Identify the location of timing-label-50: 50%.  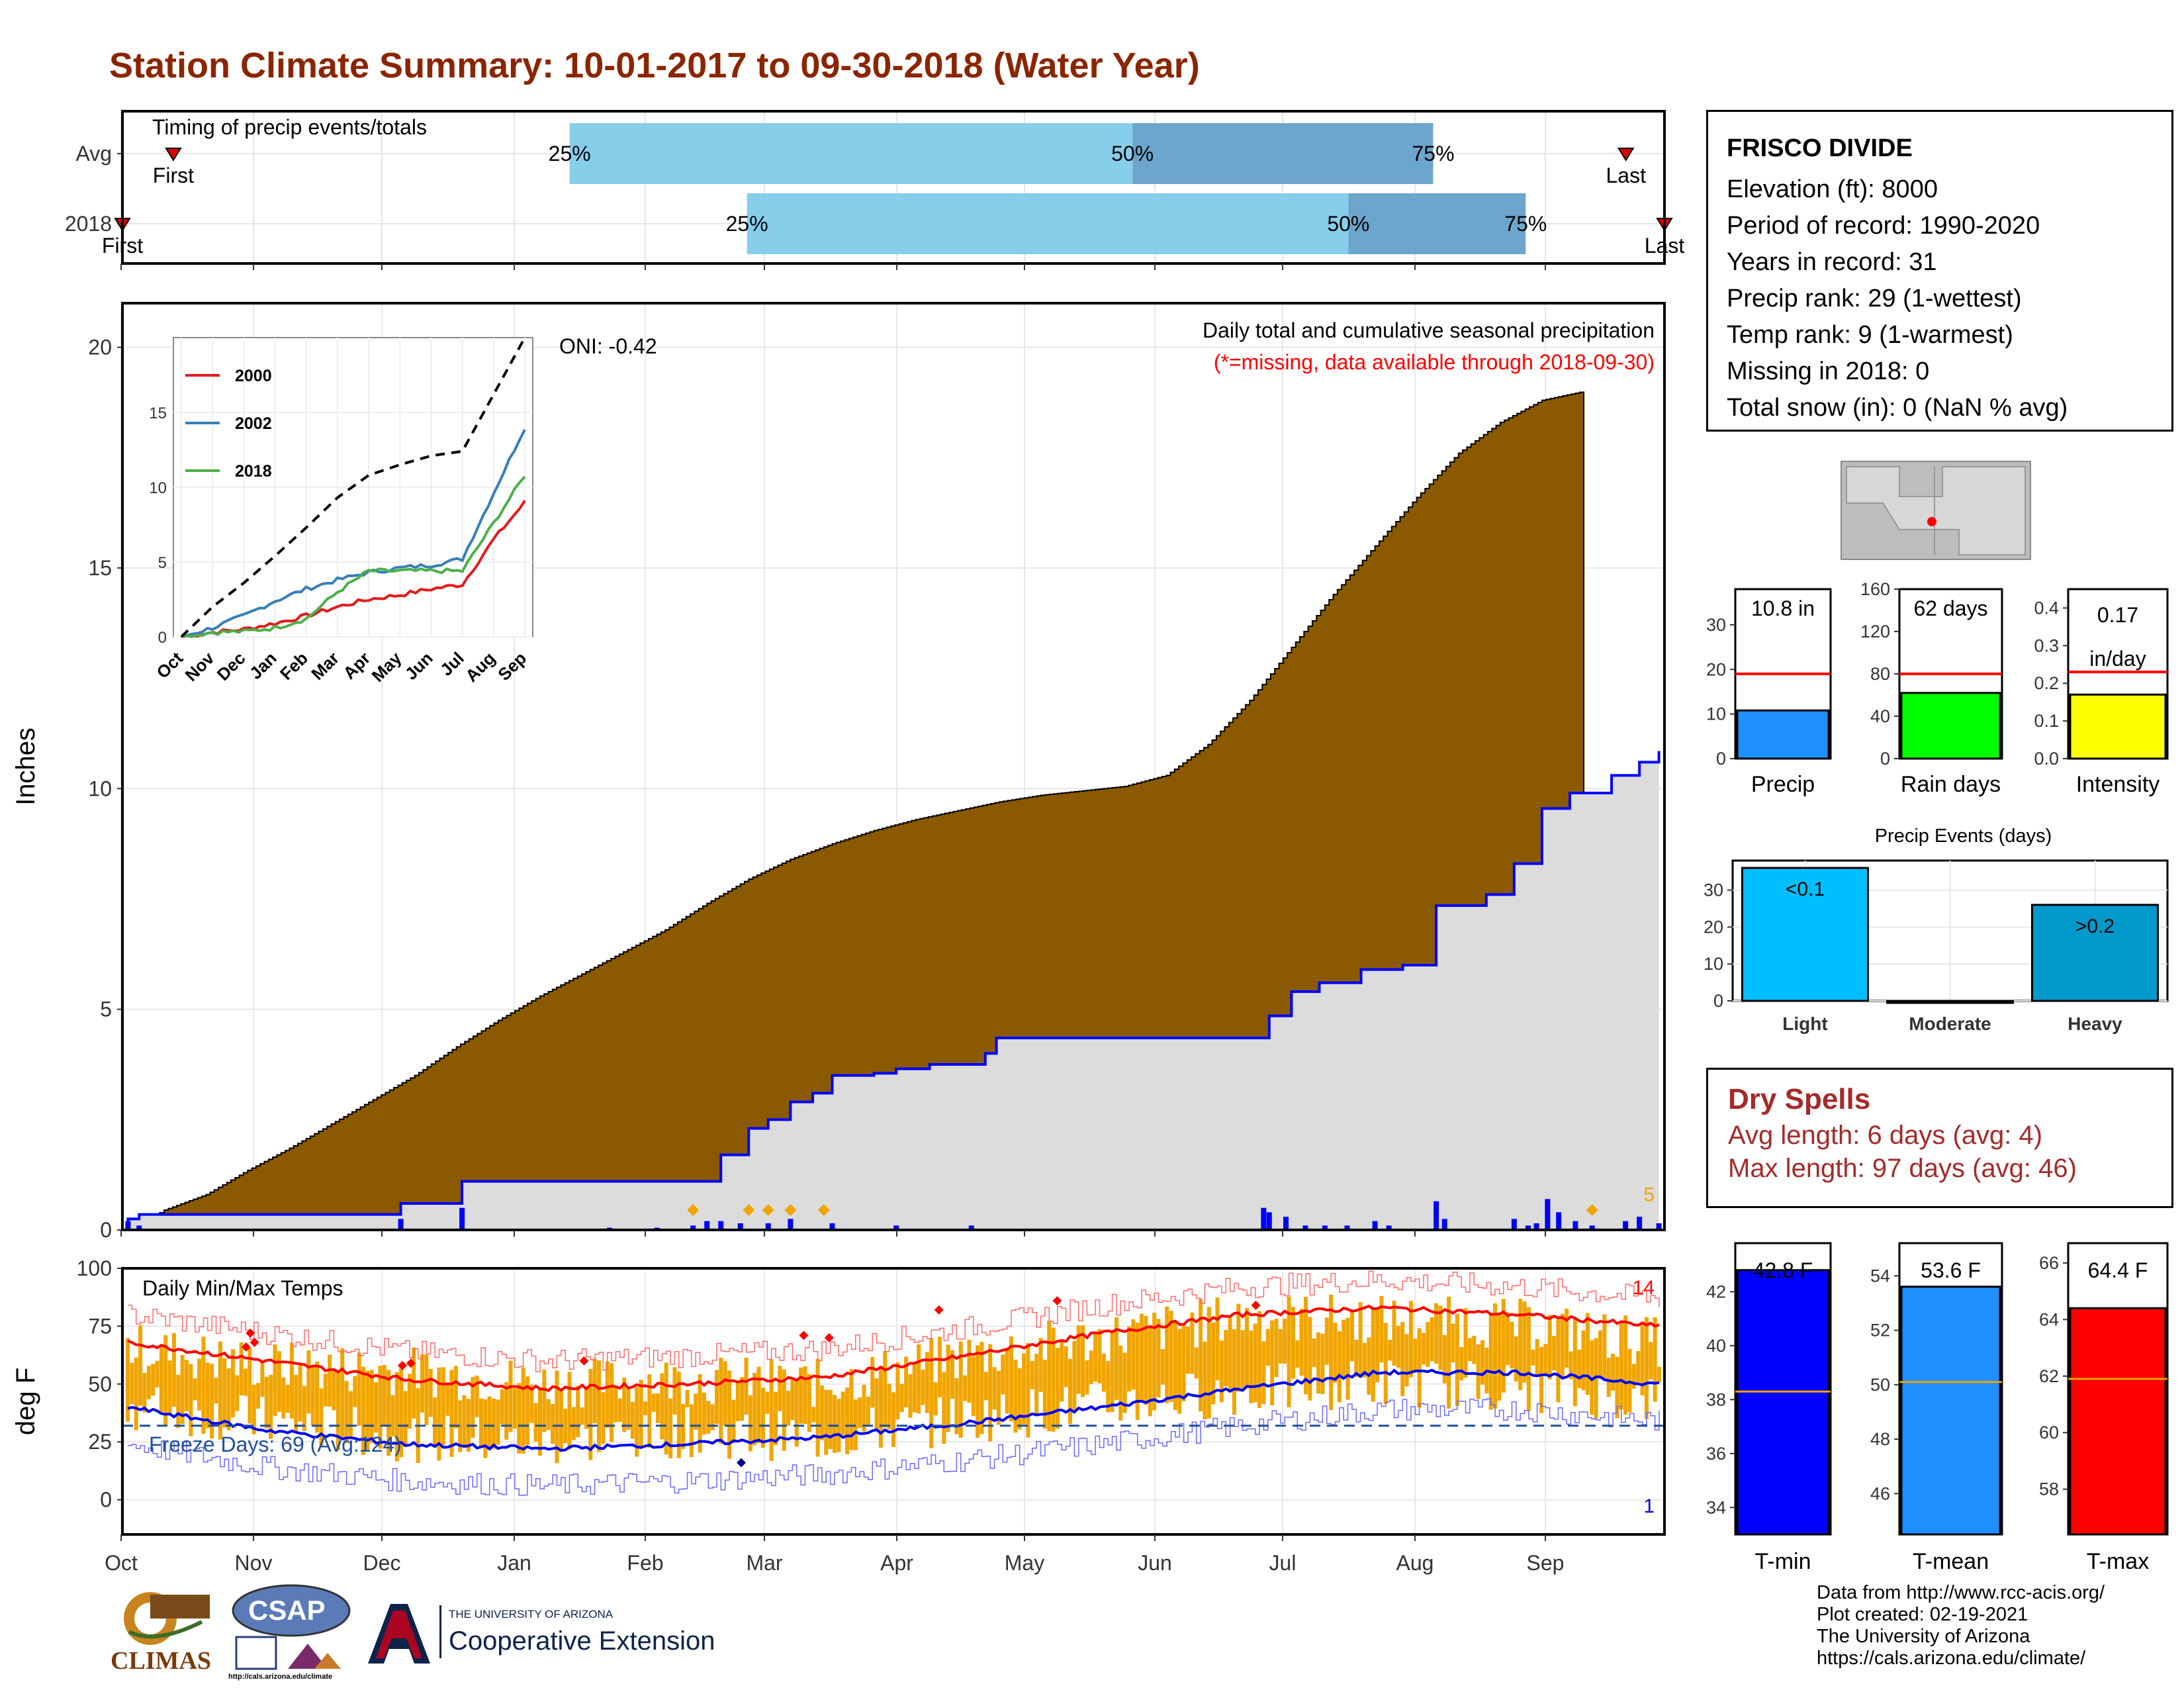
(1348, 224).